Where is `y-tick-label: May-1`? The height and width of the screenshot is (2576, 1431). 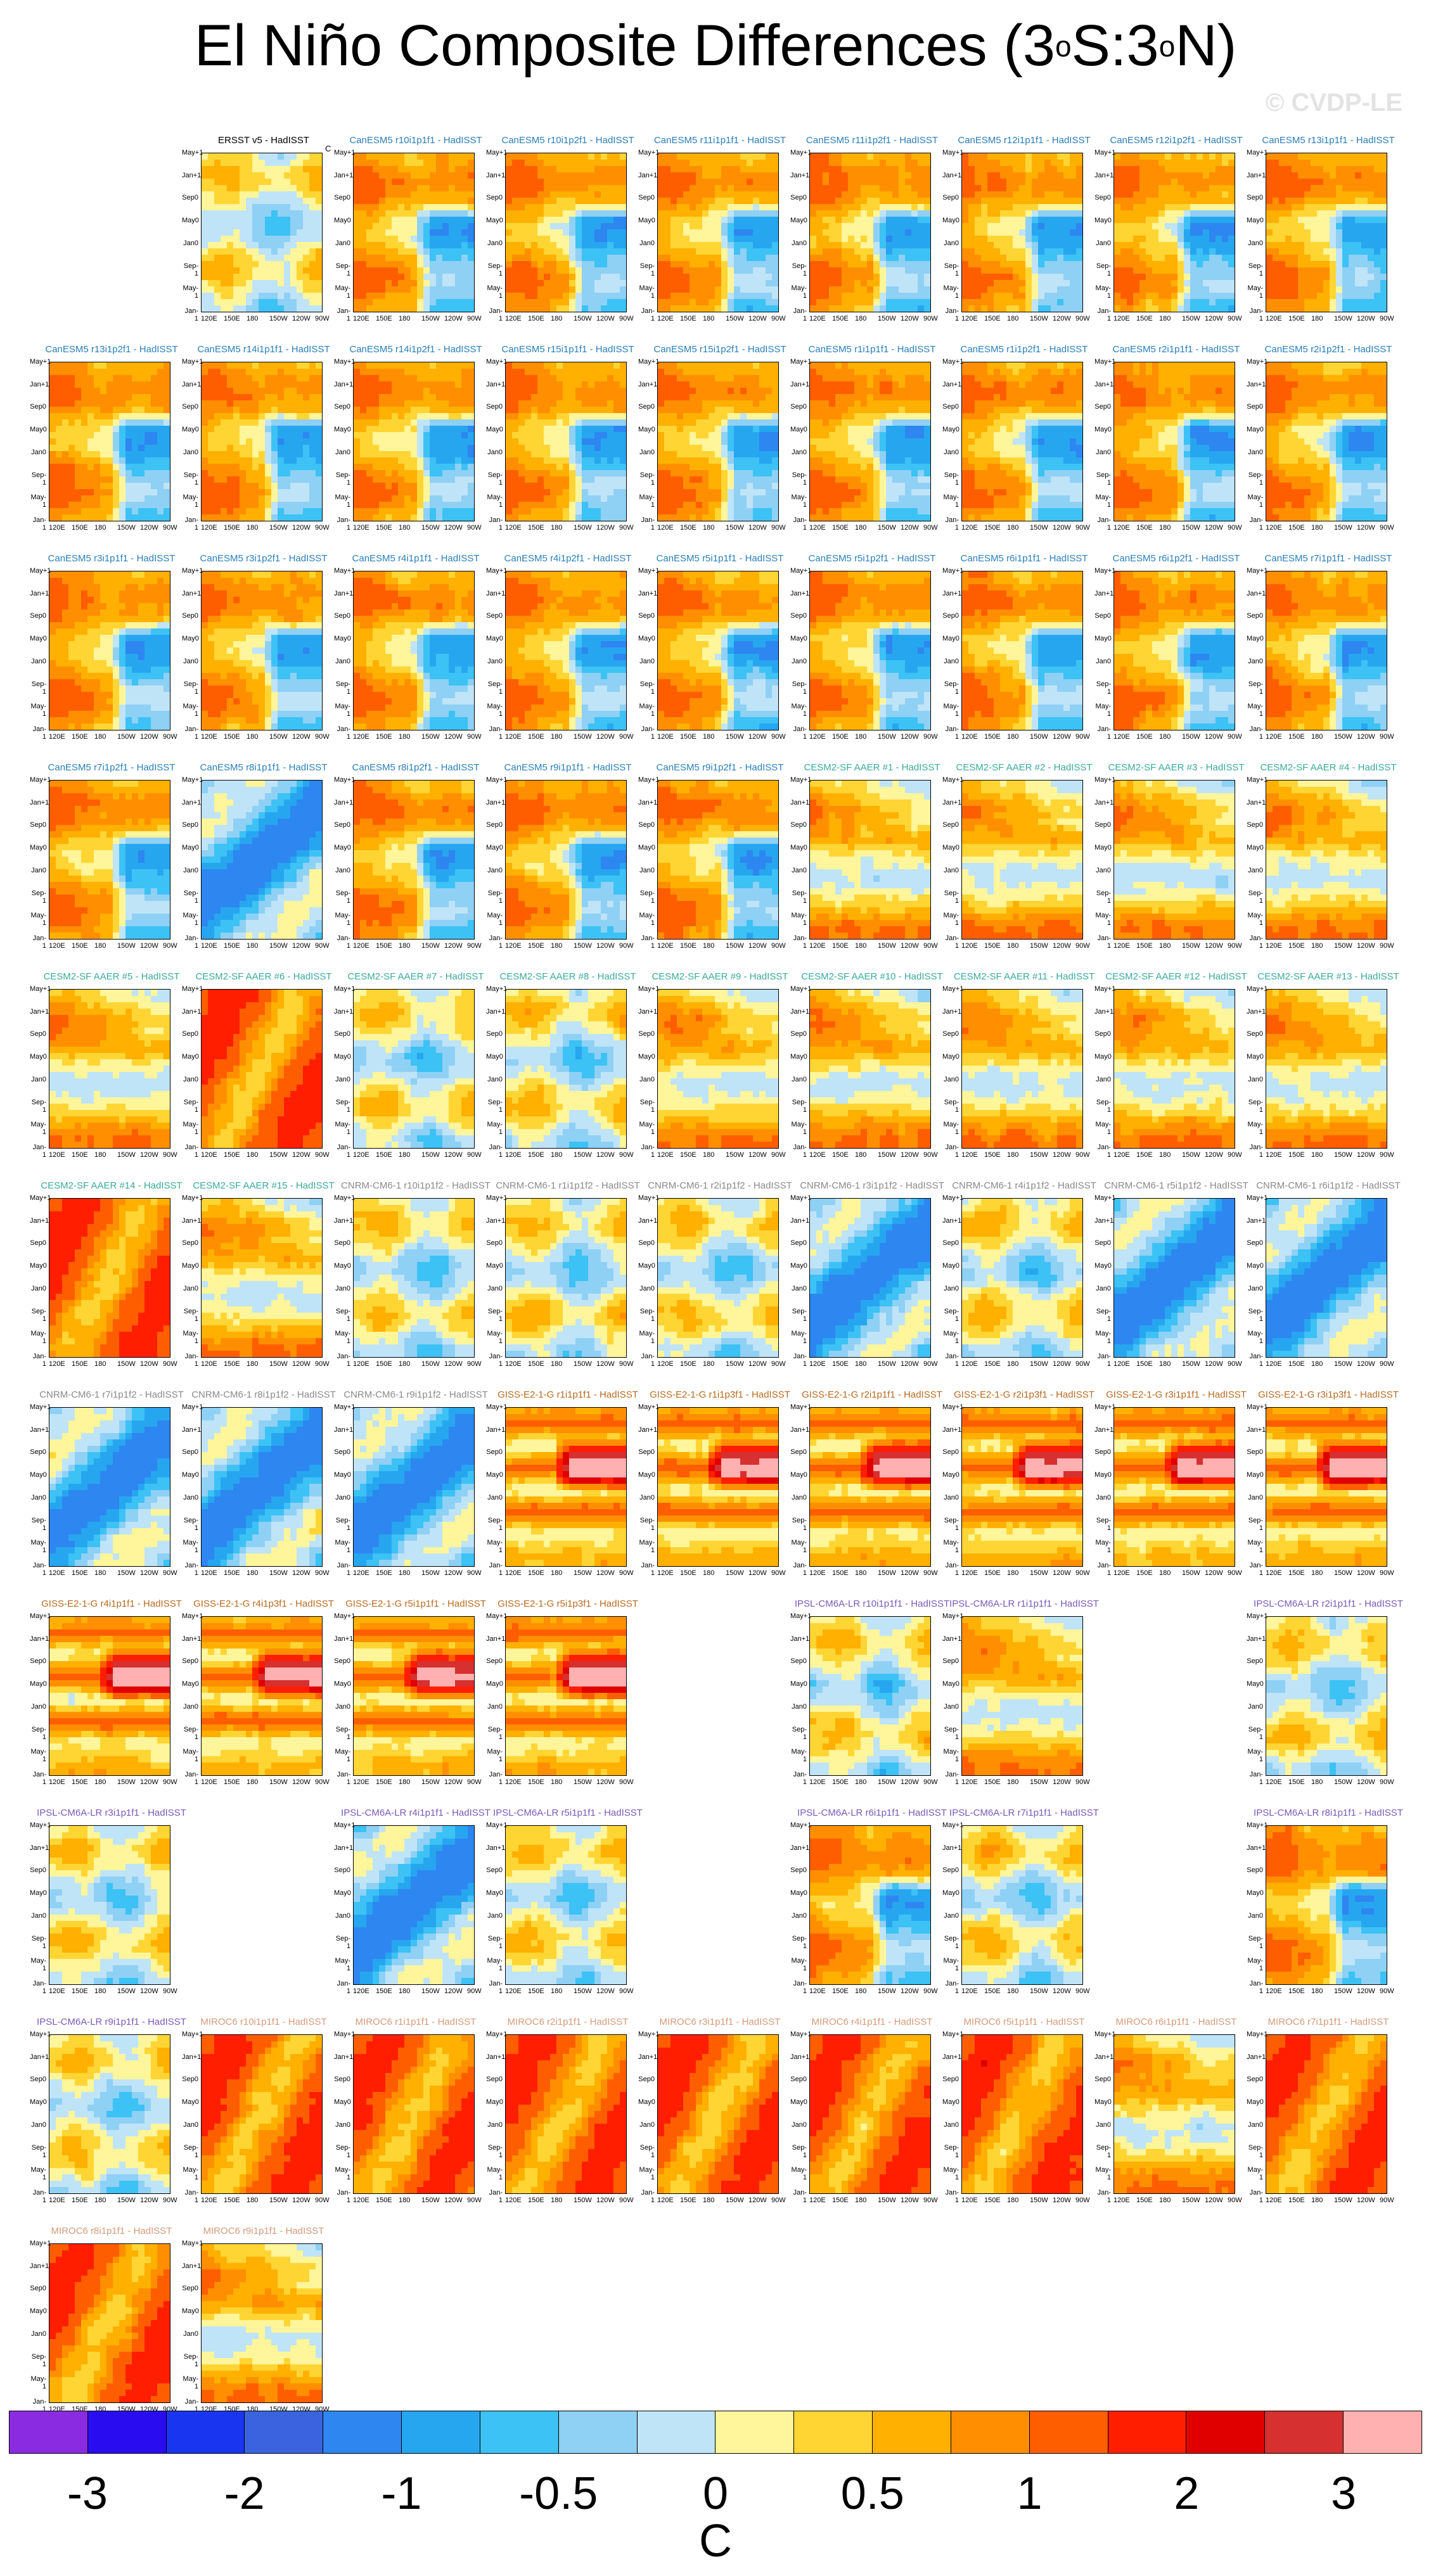 y-tick-label: May-1 is located at coordinates (1102, 292).